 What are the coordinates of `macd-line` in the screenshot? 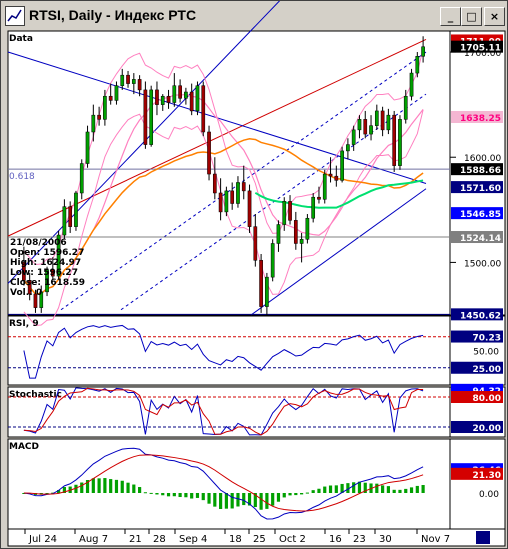 It's located at (223, 483).